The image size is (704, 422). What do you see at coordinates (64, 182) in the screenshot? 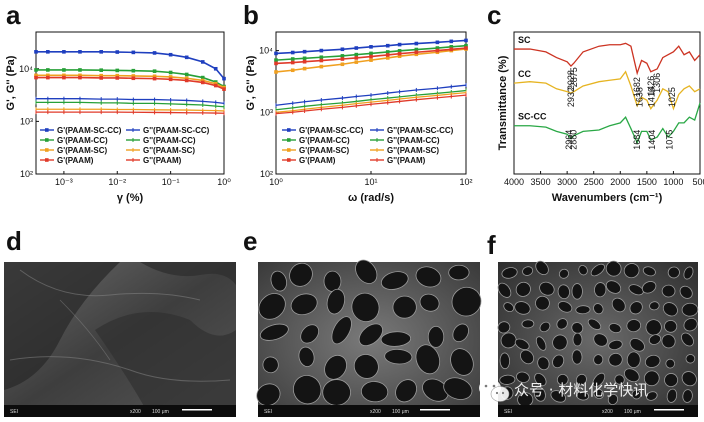
I see `x-tick-label: 10⁻³` at bounding box center [64, 182].